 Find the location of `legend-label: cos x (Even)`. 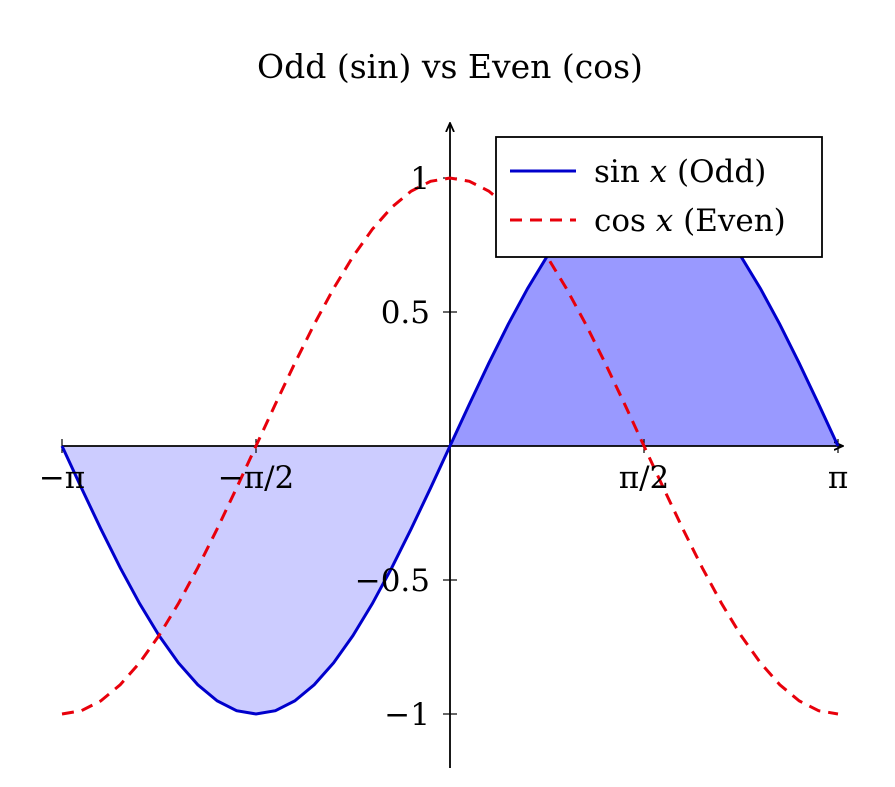

legend-label: cos x (Even) is located at coordinates (690, 221).